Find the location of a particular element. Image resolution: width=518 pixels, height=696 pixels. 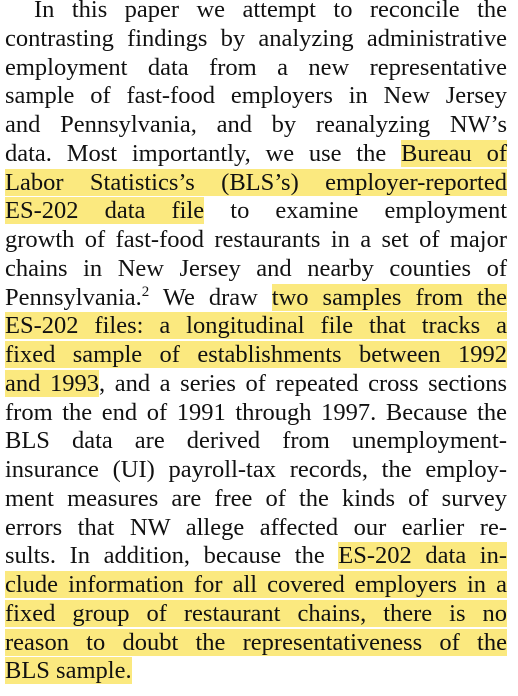

highlighted-text: two samples from the is located at coordinates (389, 297).